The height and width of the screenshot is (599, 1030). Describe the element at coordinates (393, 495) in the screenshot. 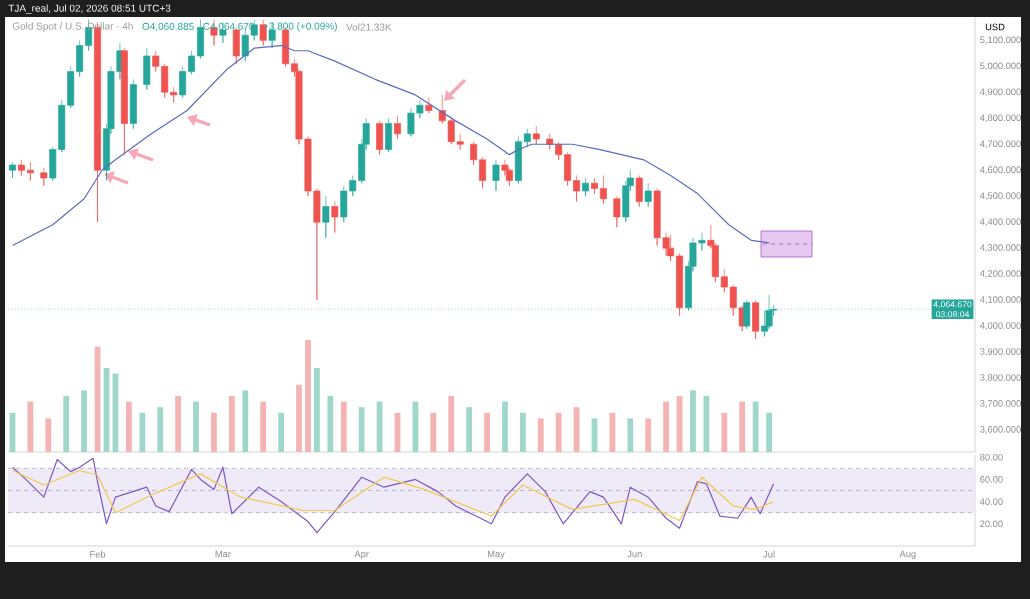

I see `line-series` at that location.